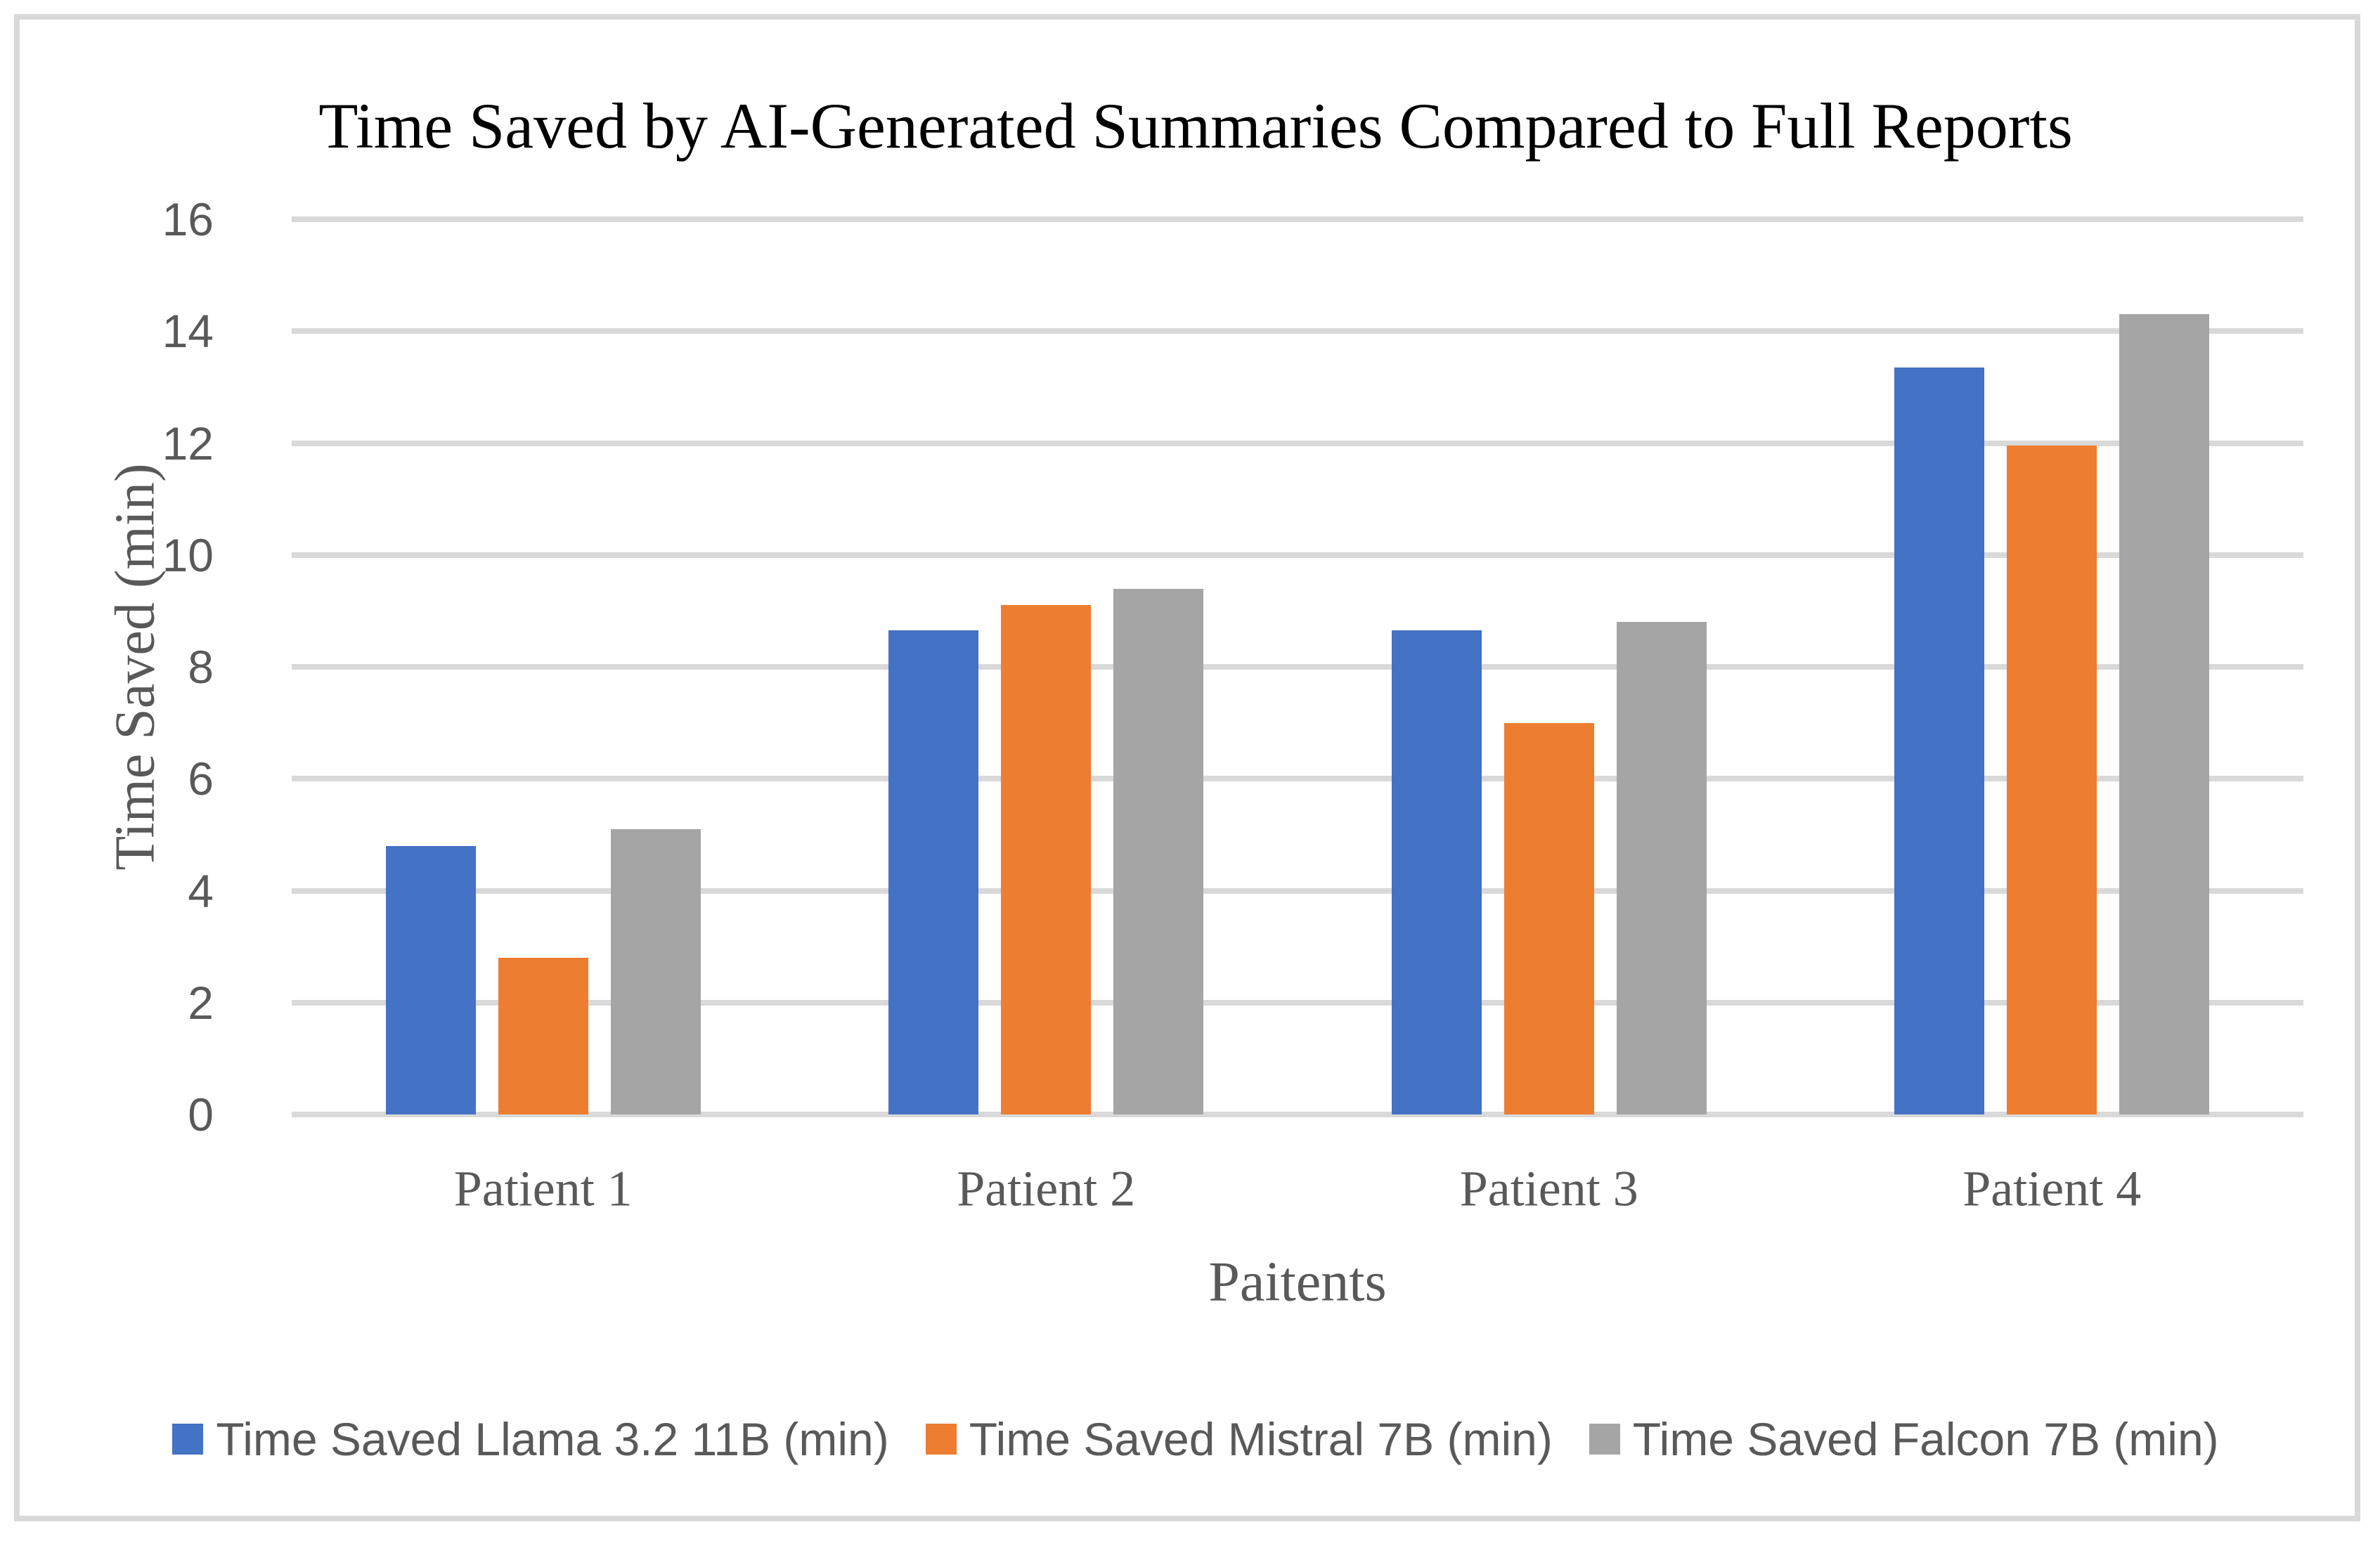 The image size is (2380, 1541). I want to click on y-tick-label: 6, so click(201, 779).